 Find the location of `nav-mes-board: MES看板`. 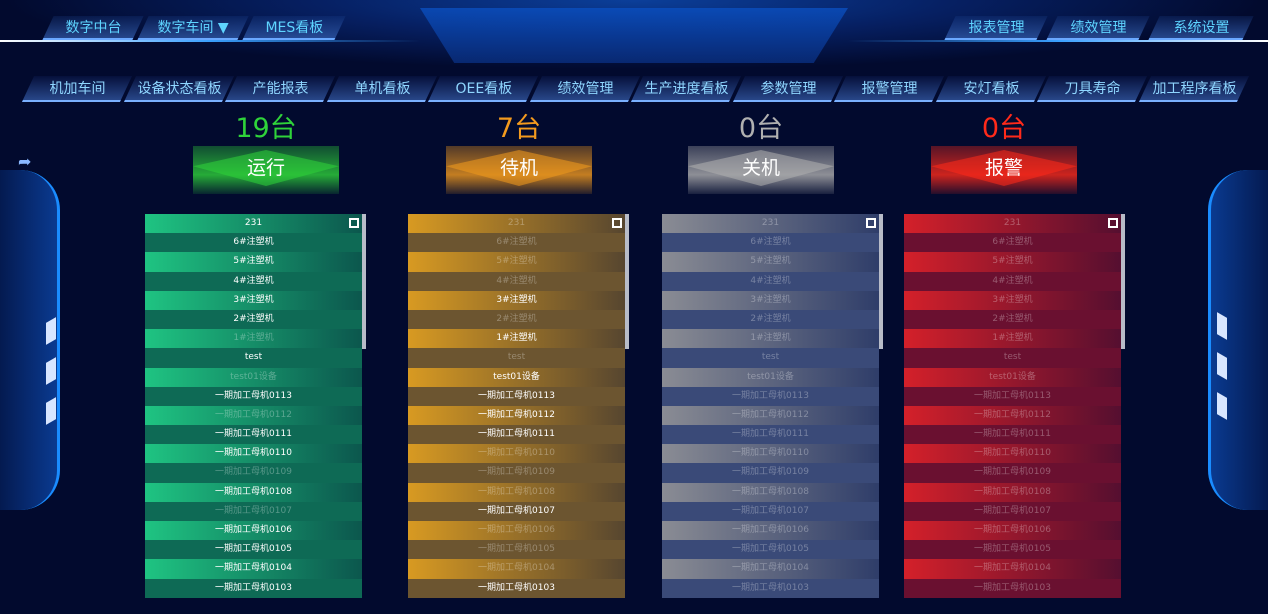

nav-mes-board: MES看板 is located at coordinates (294, 28).